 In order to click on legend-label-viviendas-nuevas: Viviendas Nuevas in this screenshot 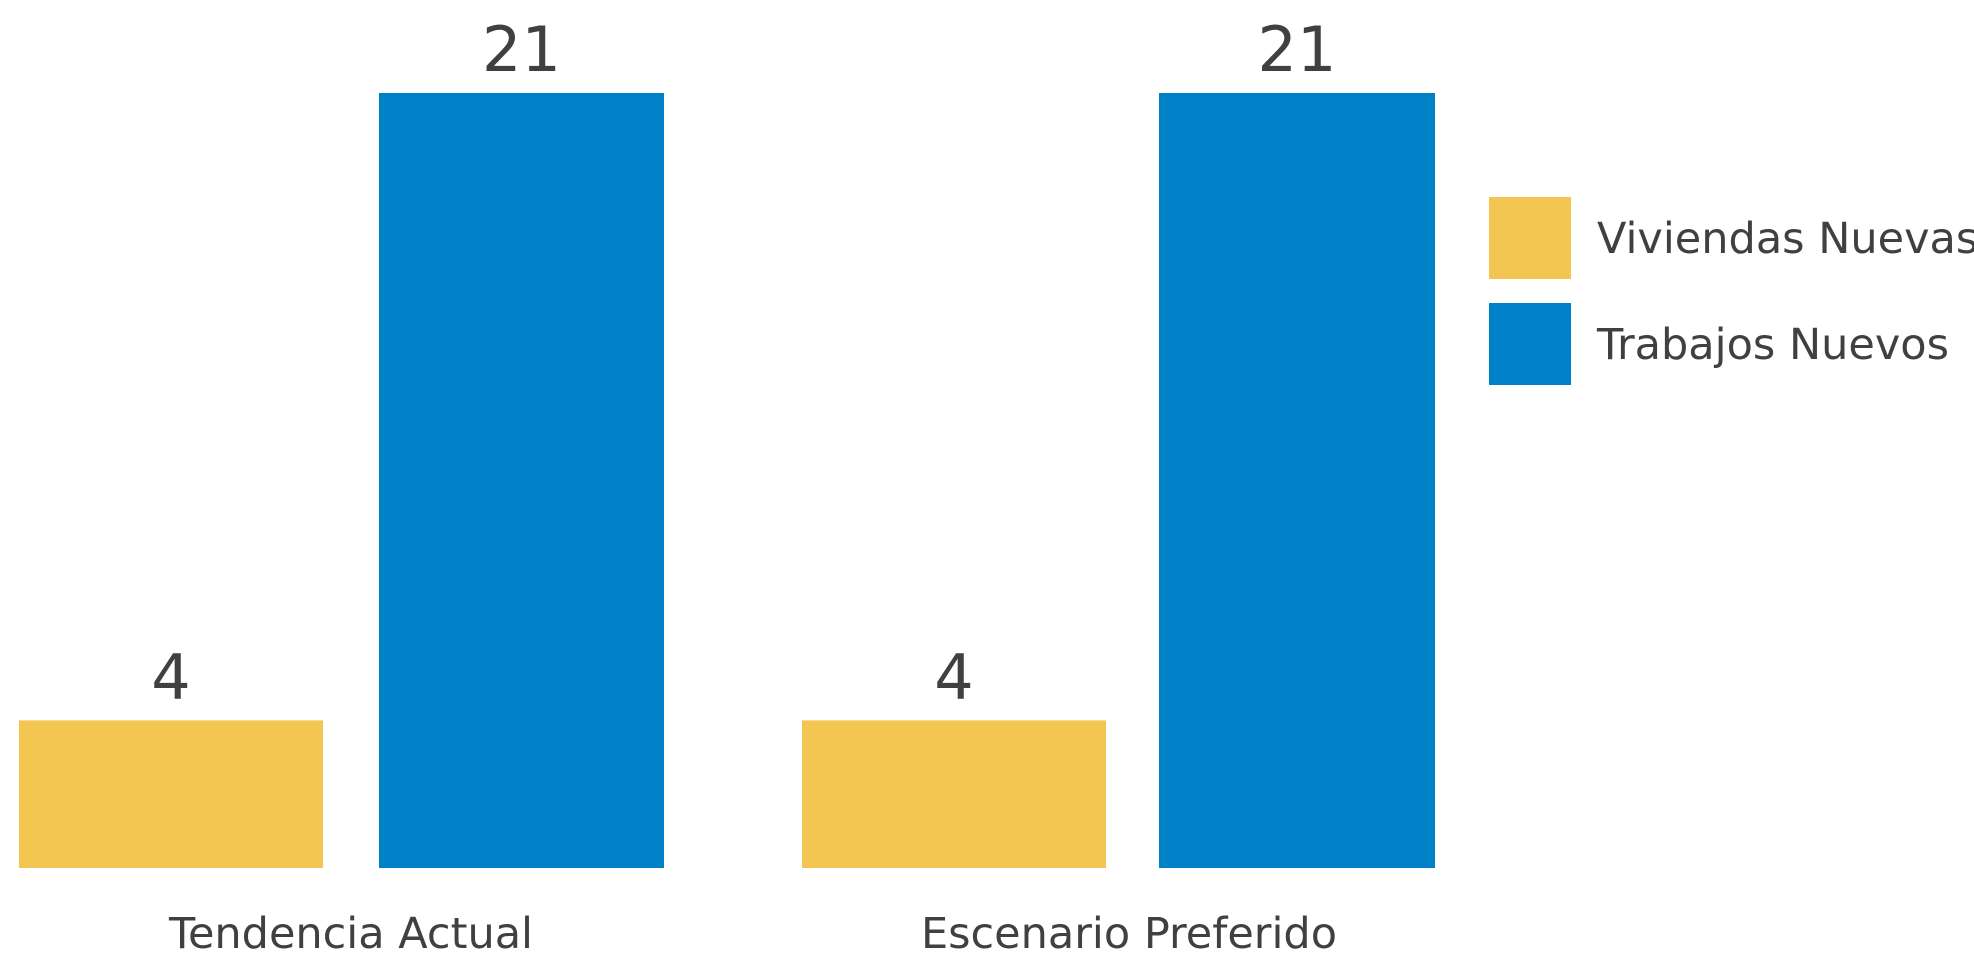, I will do `click(1785, 239)`.